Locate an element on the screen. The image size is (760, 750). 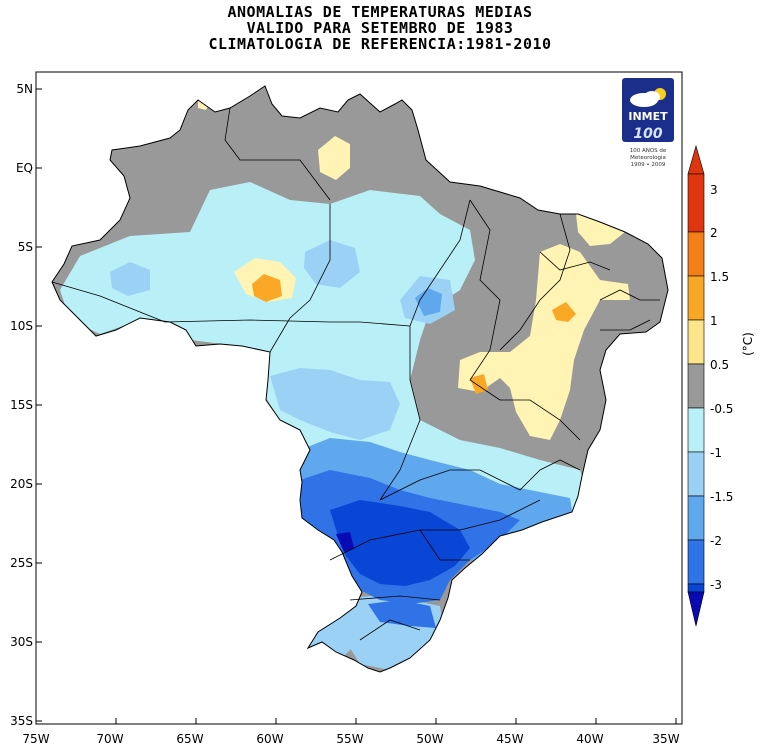
navy-patch is located at coordinates (345, 542).